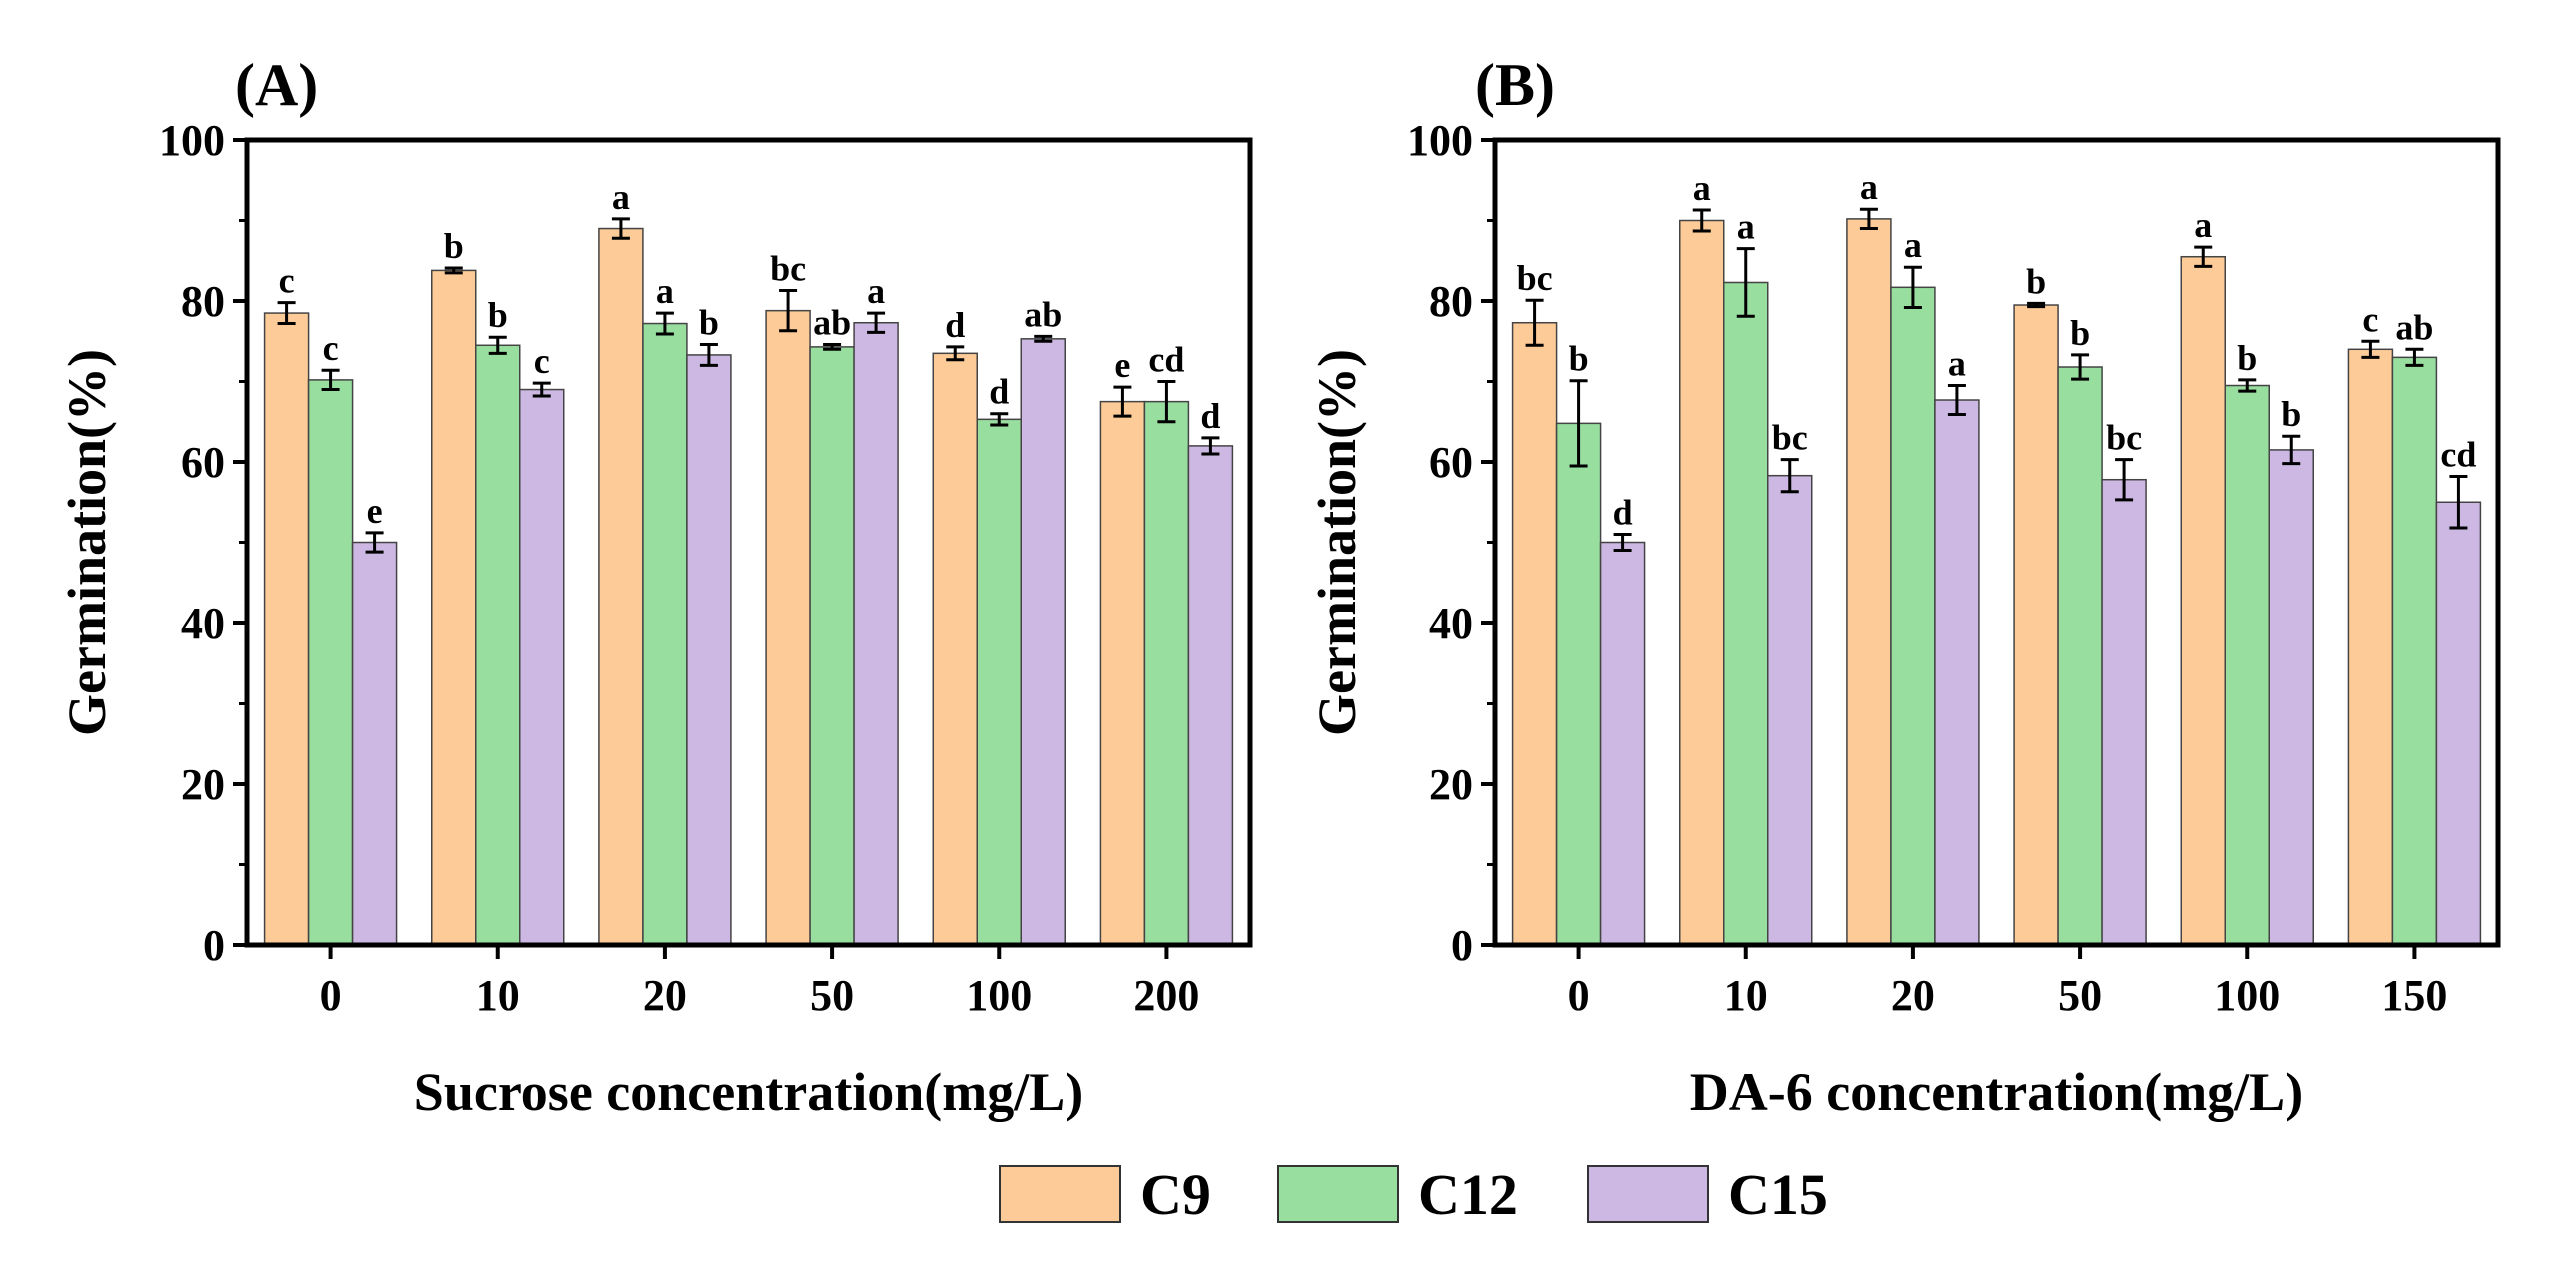  What do you see at coordinates (2414, 995) in the screenshot?
I see `x-tick-label: 150` at bounding box center [2414, 995].